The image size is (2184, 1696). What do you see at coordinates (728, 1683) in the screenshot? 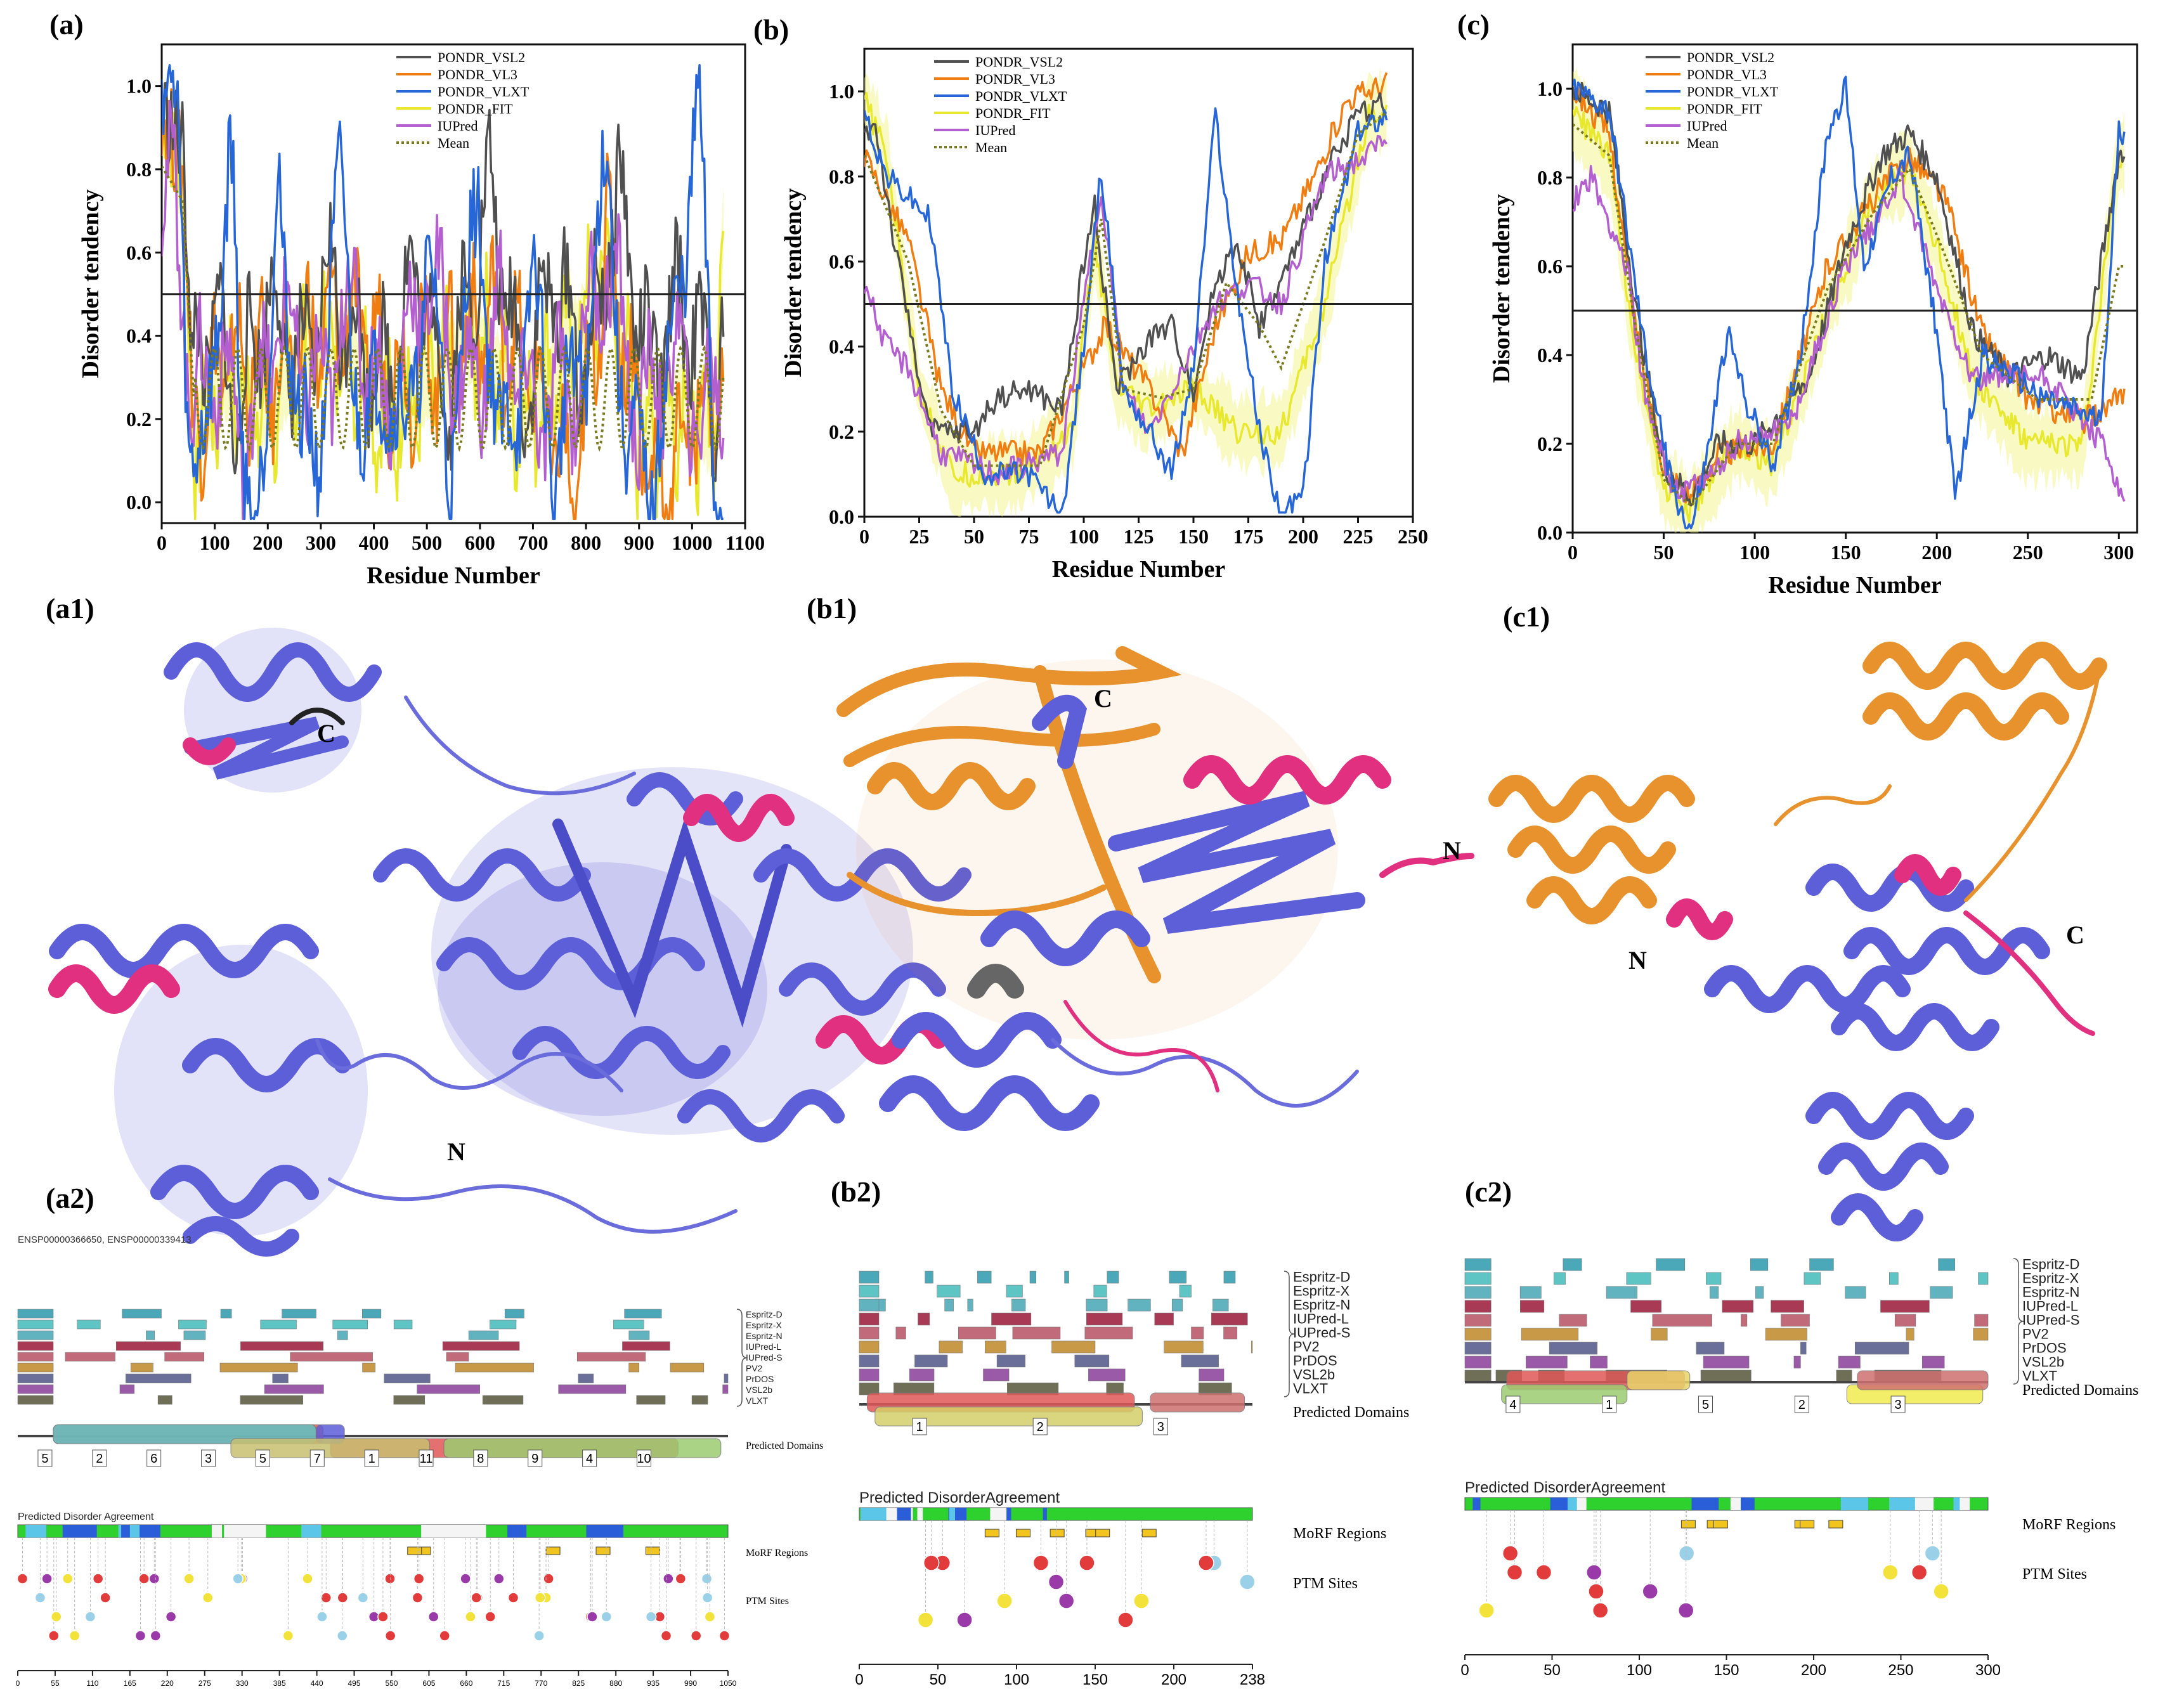
I see `residue-axis-label: 1050` at bounding box center [728, 1683].